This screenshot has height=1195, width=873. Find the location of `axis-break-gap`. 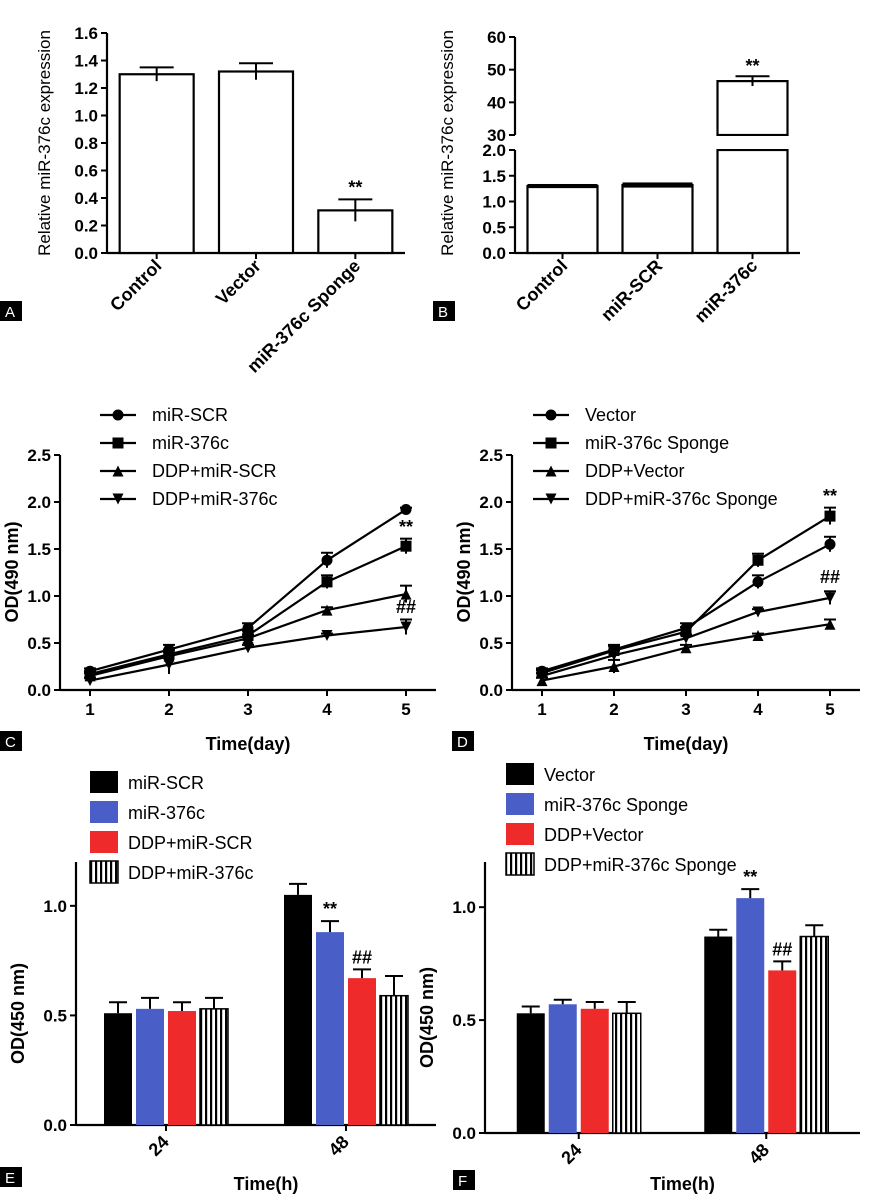

axis-break-gap is located at coordinates (752, 142).